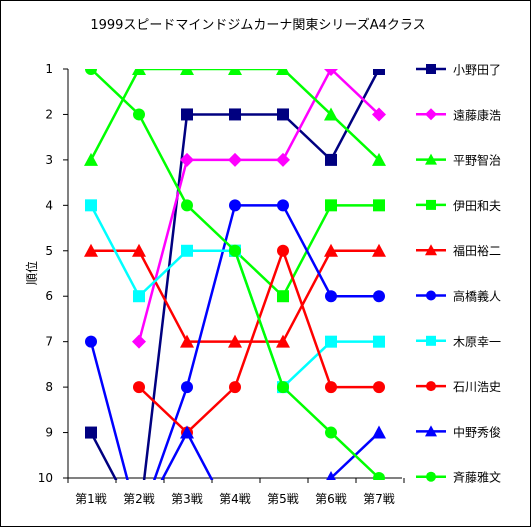 The width and height of the screenshot is (531, 527). I want to click on x-tick-label: 第1戦, so click(91, 499).